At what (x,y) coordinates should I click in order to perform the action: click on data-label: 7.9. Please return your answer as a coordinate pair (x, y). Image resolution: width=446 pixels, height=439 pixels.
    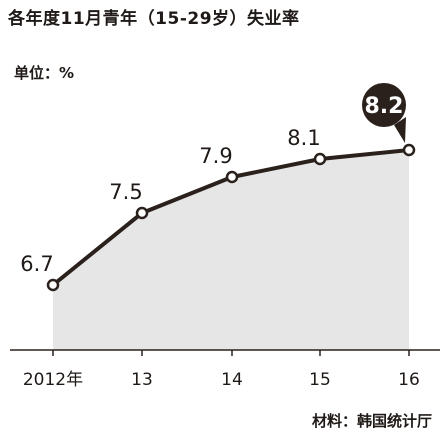
    Looking at the image, I should click on (215, 156).